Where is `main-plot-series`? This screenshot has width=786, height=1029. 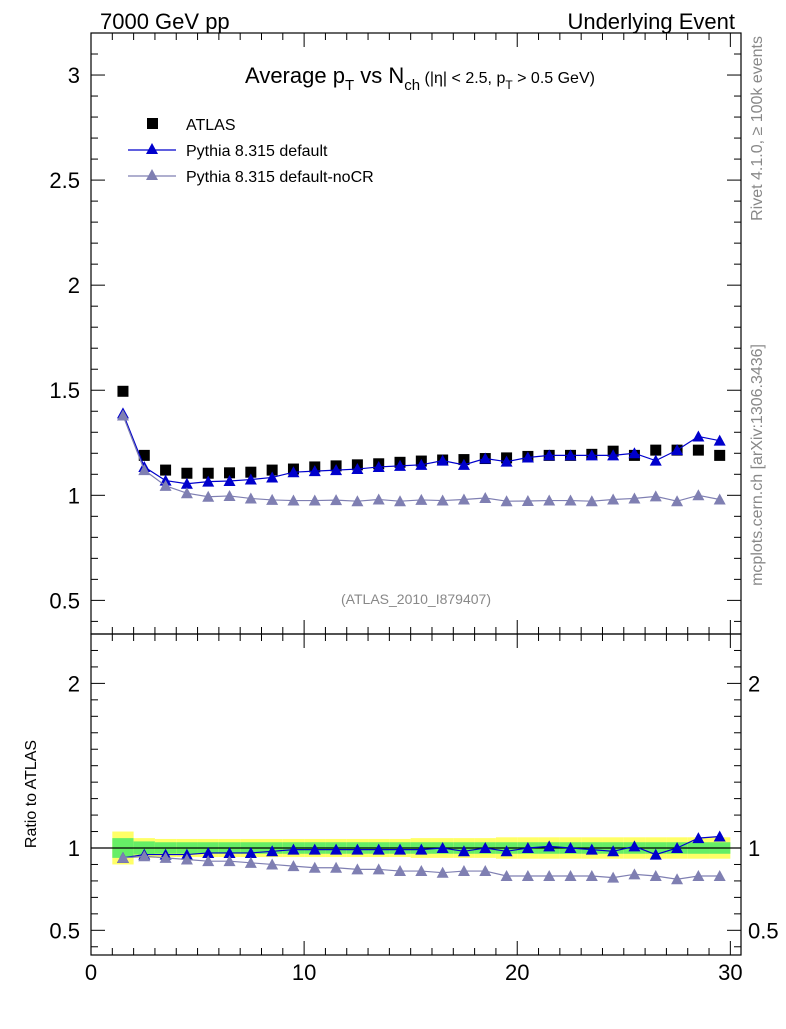 main-plot-series is located at coordinates (421, 446).